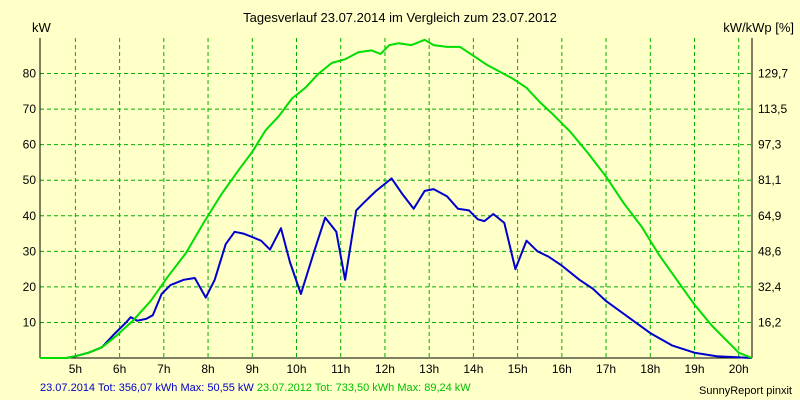 This screenshot has width=800, height=400. Describe the element at coordinates (770, 145) in the screenshot. I see `y-tick-label-right: 97,3` at that location.